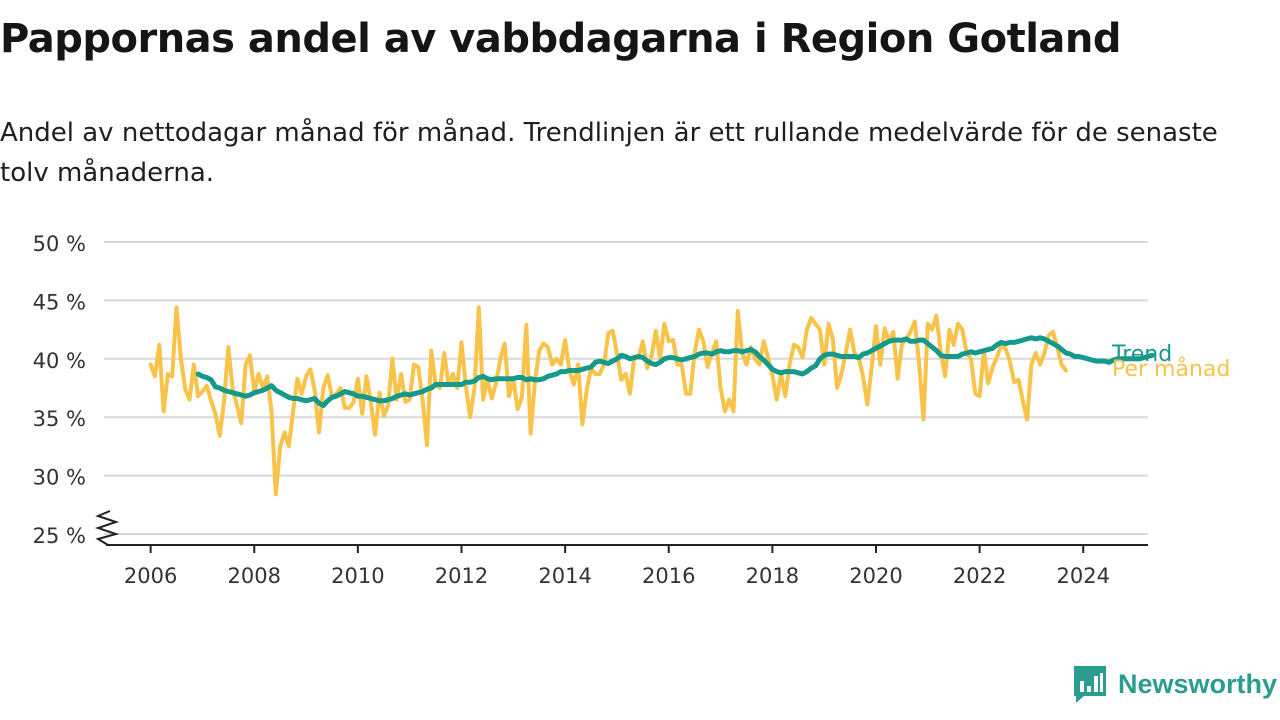 The width and height of the screenshot is (1280, 720). I want to click on x-tick-label: 2018, so click(772, 576).